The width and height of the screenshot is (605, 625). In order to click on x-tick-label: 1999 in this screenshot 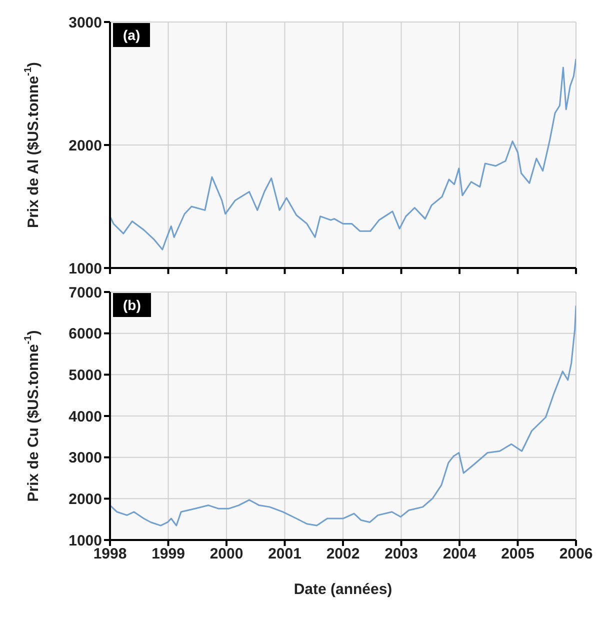, I will do `click(168, 554)`.